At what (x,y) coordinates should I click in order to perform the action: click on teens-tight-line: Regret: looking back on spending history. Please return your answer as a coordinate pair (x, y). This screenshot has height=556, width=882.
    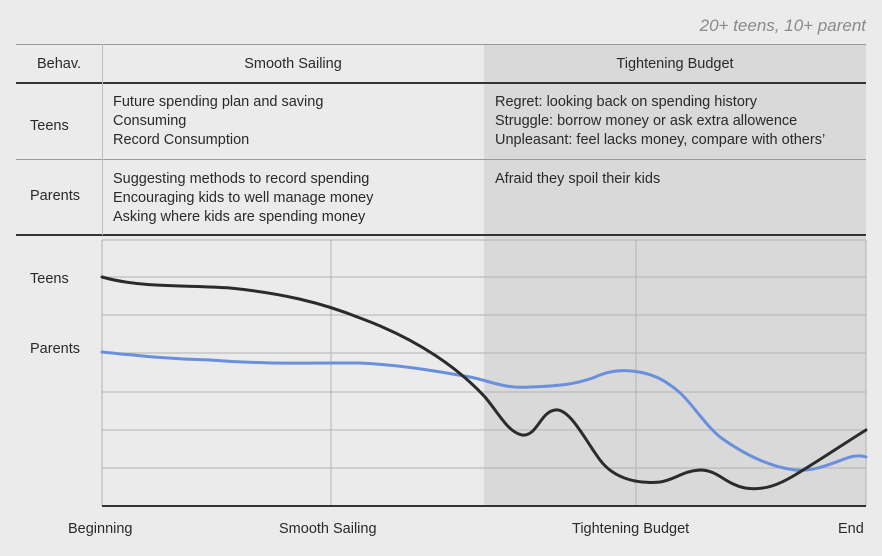
    Looking at the image, I should click on (626, 102).